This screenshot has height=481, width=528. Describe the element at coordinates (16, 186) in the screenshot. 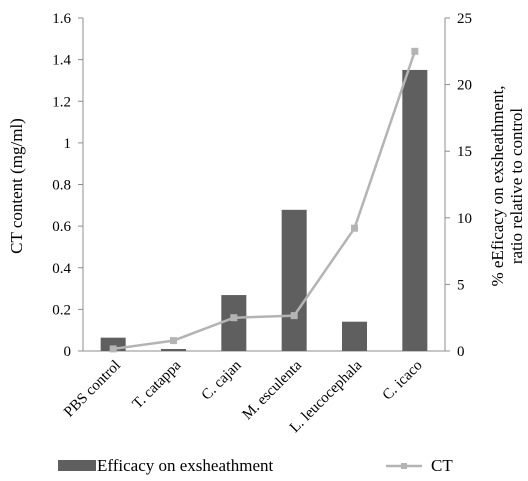

I see `y-axis-title: CT content (mg/ml)` at that location.